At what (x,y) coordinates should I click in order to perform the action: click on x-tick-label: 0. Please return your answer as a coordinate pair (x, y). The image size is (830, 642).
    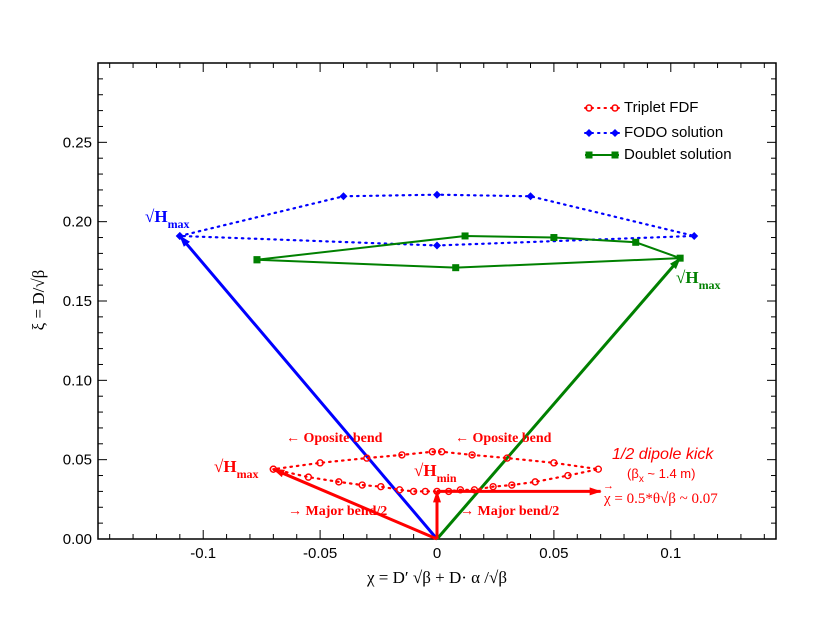
    Looking at the image, I should click on (437, 553).